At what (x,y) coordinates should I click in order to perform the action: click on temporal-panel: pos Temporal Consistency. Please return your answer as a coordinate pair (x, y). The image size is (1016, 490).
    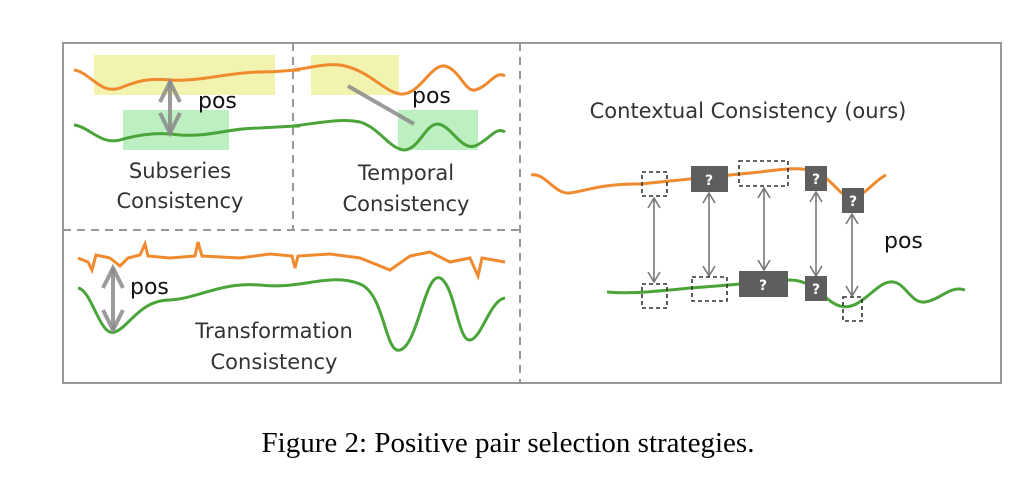
    Looking at the image, I should click on (399, 135).